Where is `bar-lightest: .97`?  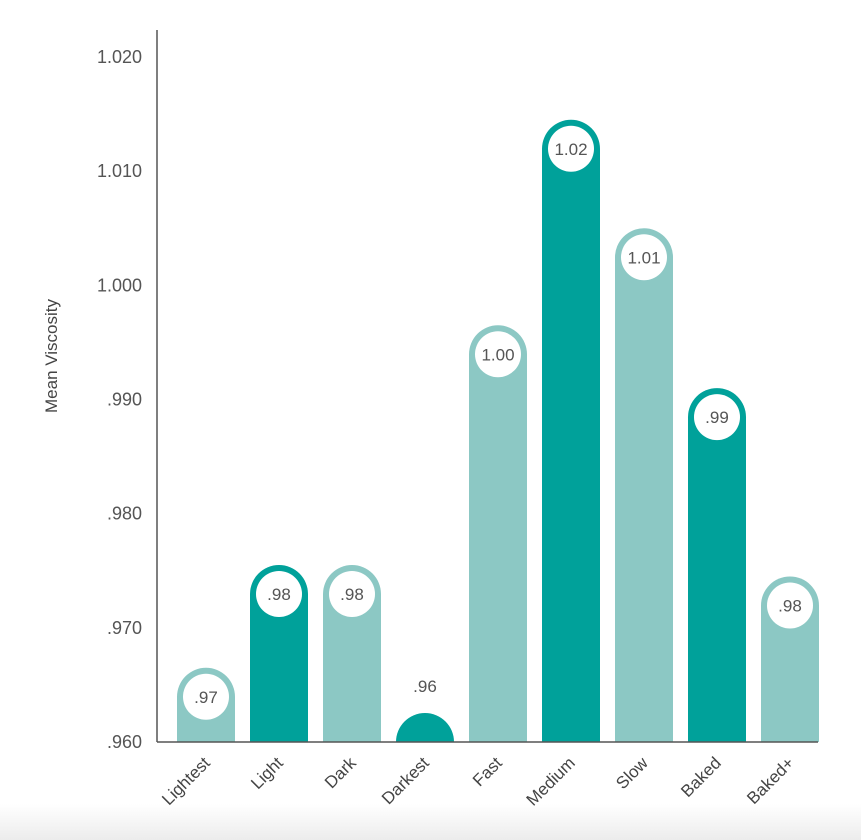
bar-lightest: .97 is located at coordinates (206, 704).